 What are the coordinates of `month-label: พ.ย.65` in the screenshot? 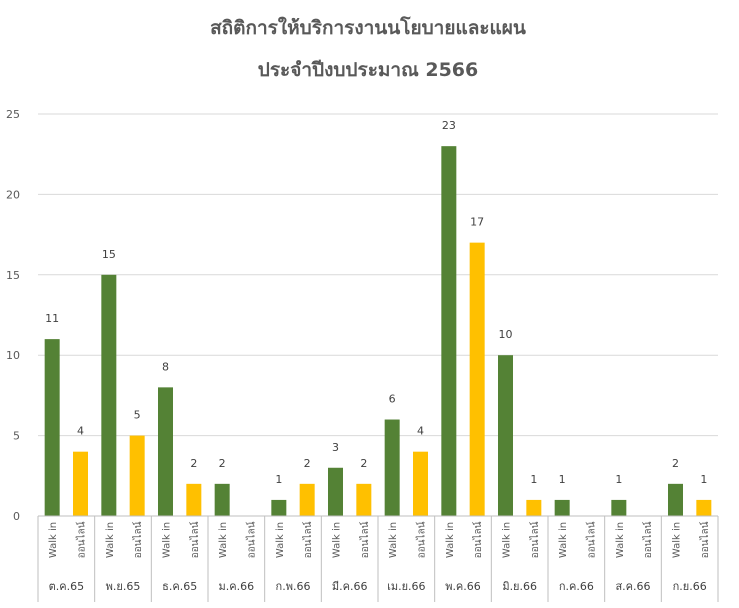 It's located at (123, 586).